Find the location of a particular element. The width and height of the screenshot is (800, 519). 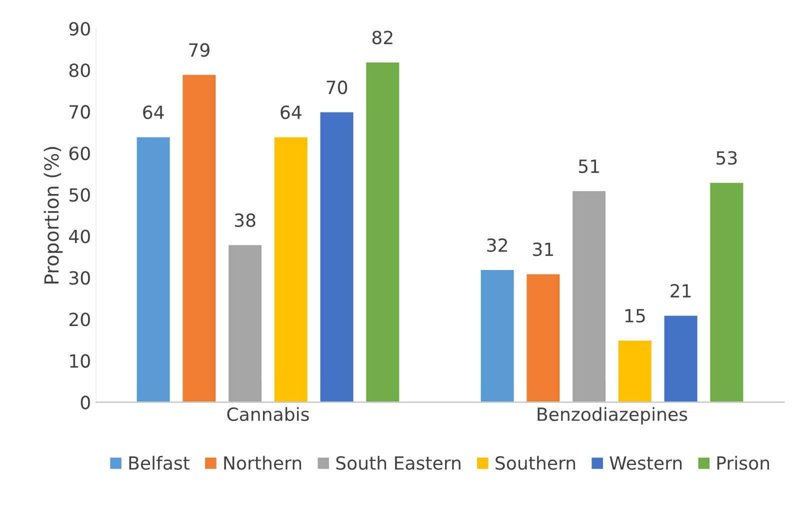

y-tick-label: 80 is located at coordinates (79, 71).